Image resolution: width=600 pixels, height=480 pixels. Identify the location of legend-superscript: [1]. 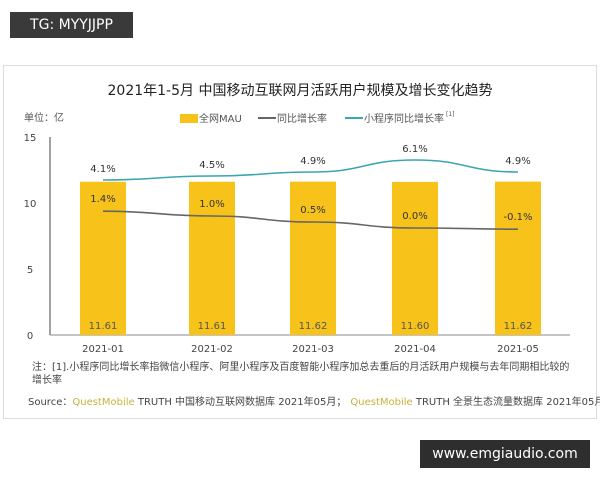
(450, 114).